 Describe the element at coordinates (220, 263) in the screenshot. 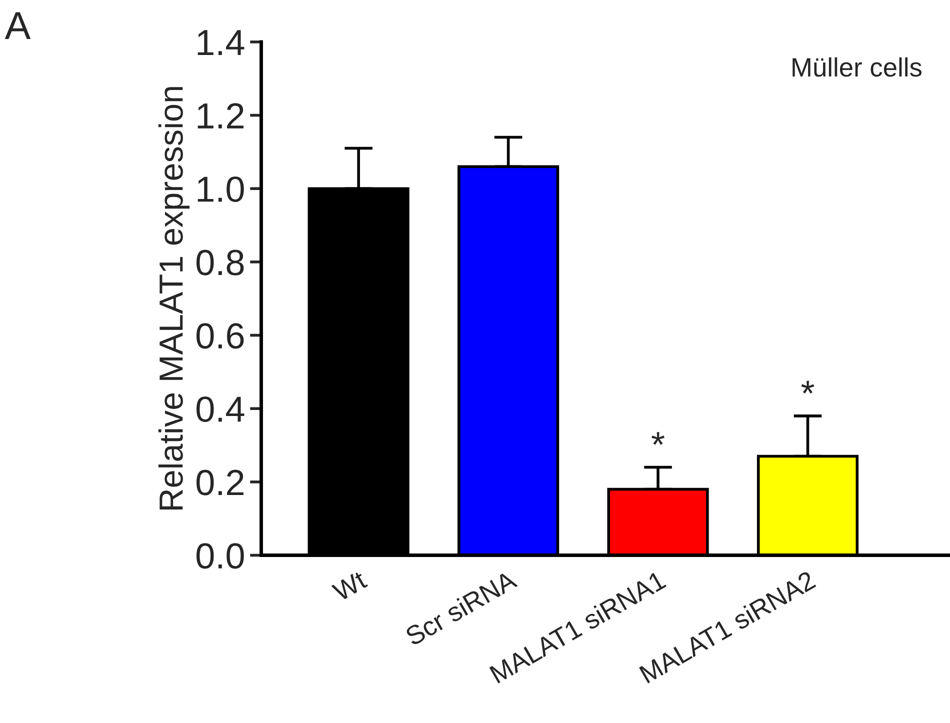

I see `y-tick-label: 0.8` at that location.